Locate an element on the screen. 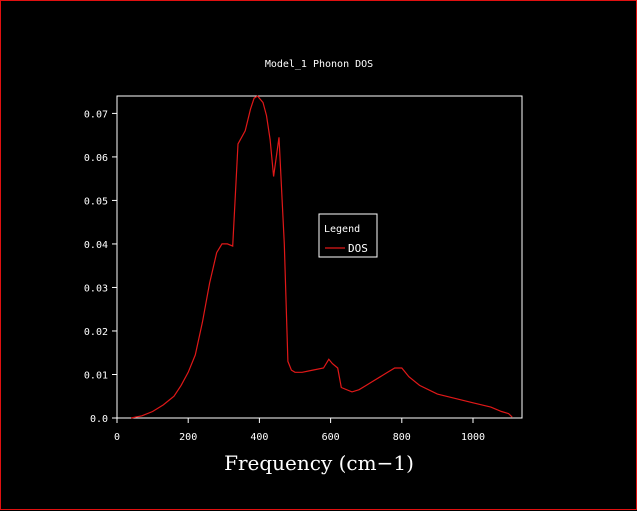 The width and height of the screenshot is (637, 511). x-tick-label: 0 is located at coordinates (117, 437).